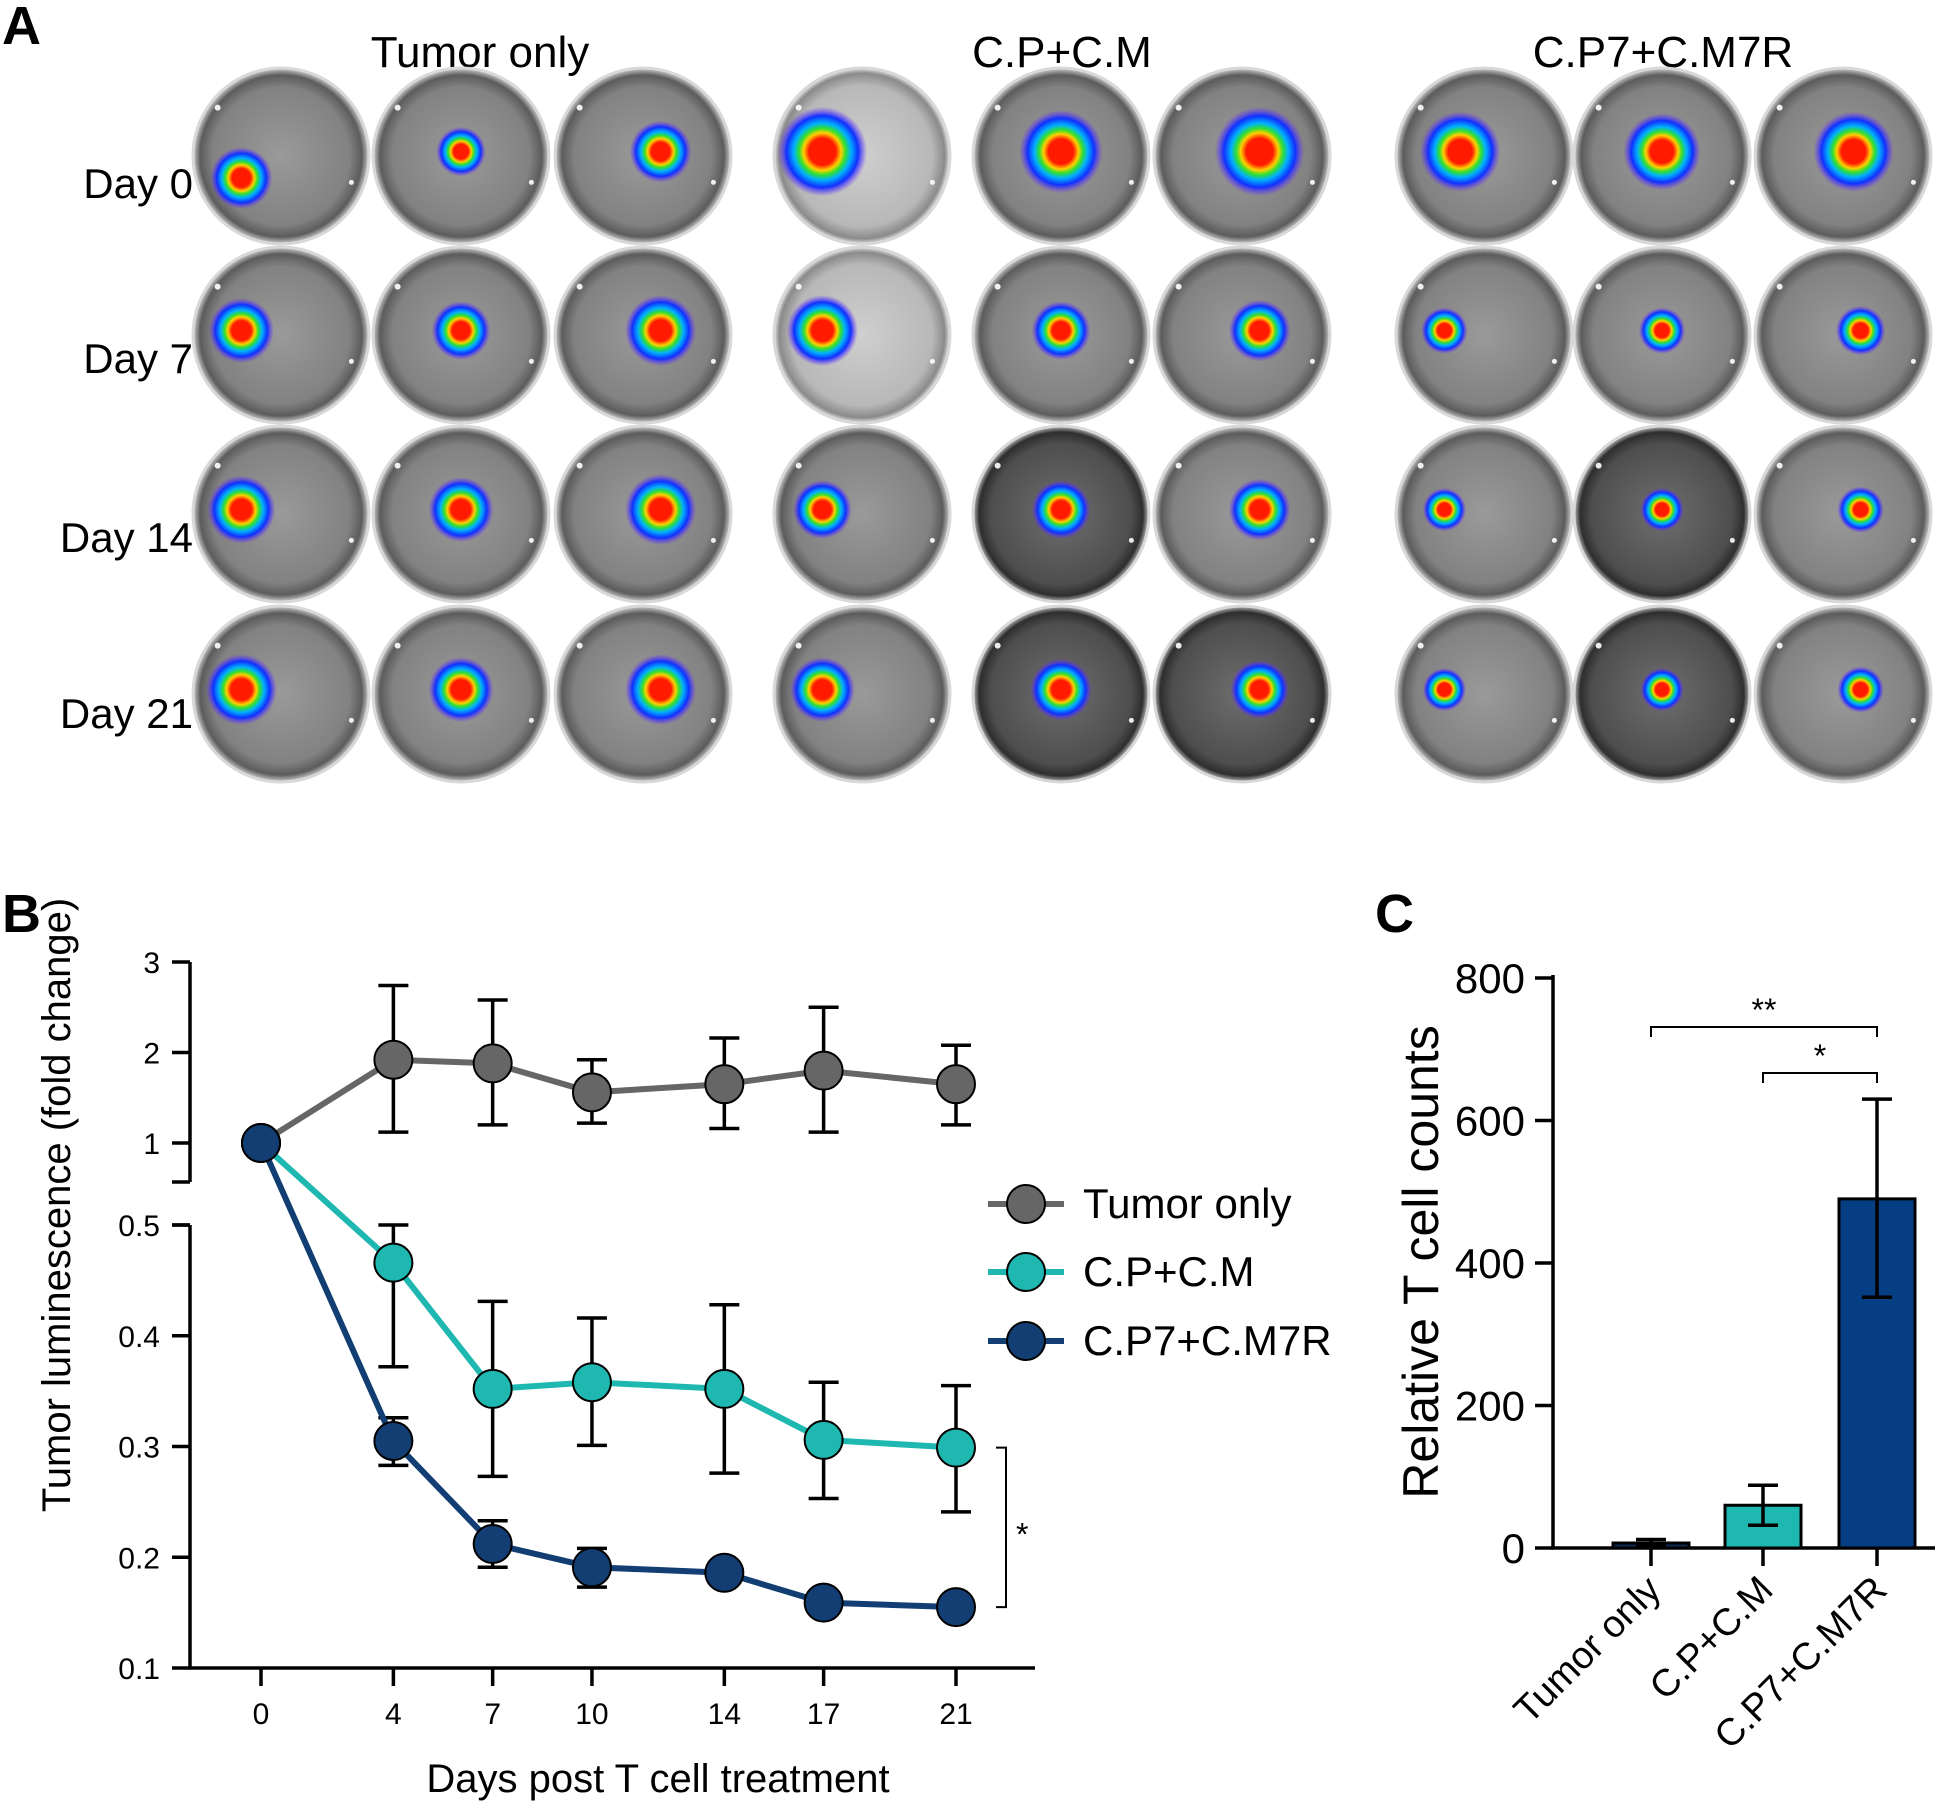  What do you see at coordinates (1001, 1527) in the screenshot?
I see `b-bracket-line` at bounding box center [1001, 1527].